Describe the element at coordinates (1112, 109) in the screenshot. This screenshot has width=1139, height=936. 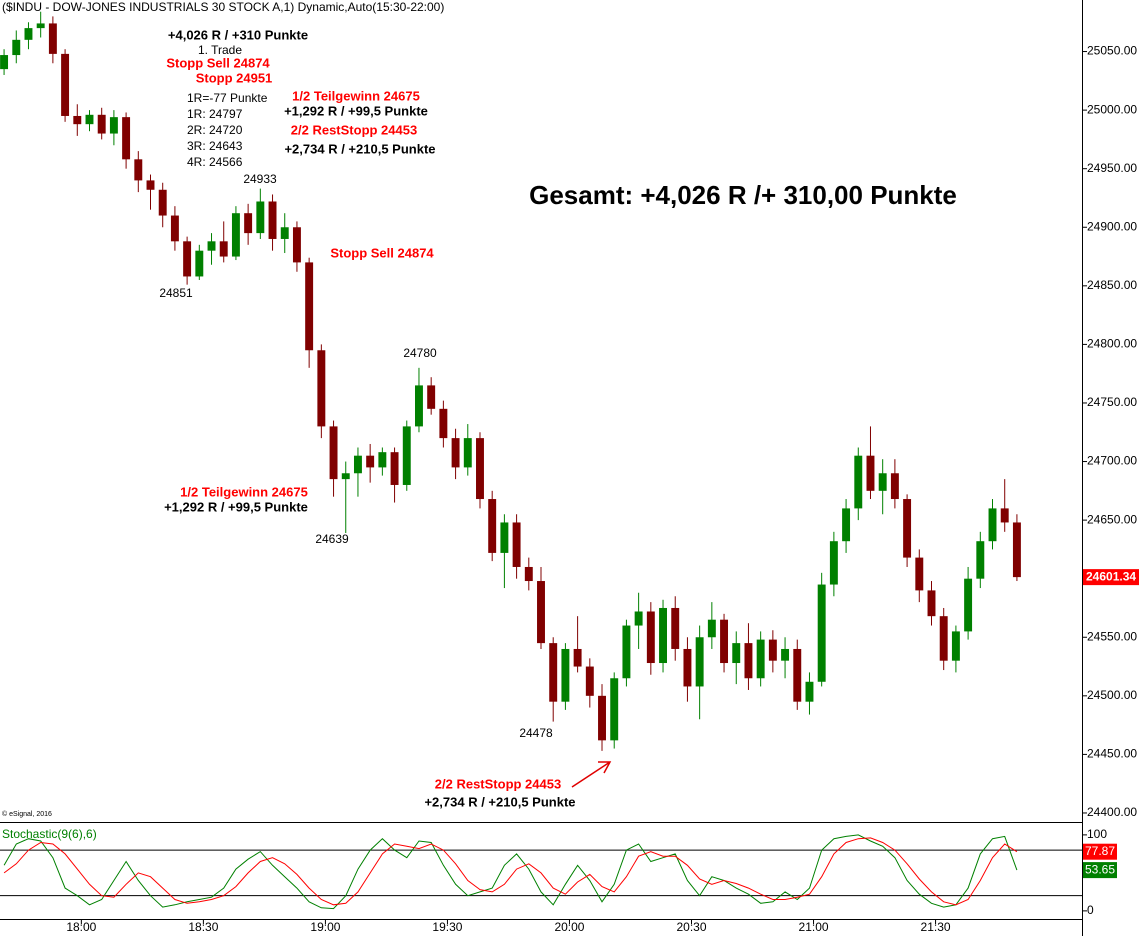
I see `y-tick-label: 25000.00` at that location.